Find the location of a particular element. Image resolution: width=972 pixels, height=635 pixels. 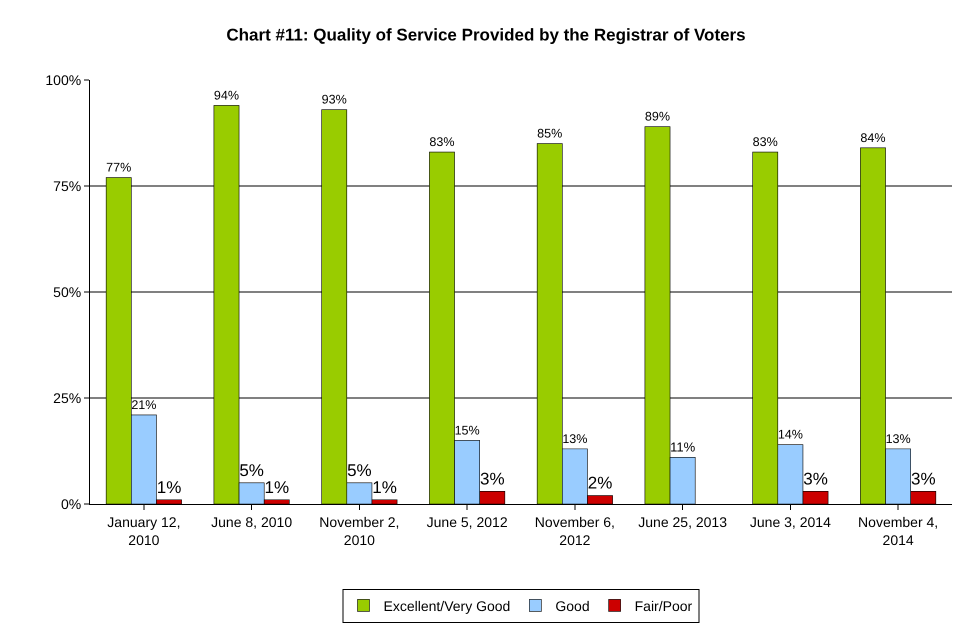

data-label: 89% is located at coordinates (657, 117).